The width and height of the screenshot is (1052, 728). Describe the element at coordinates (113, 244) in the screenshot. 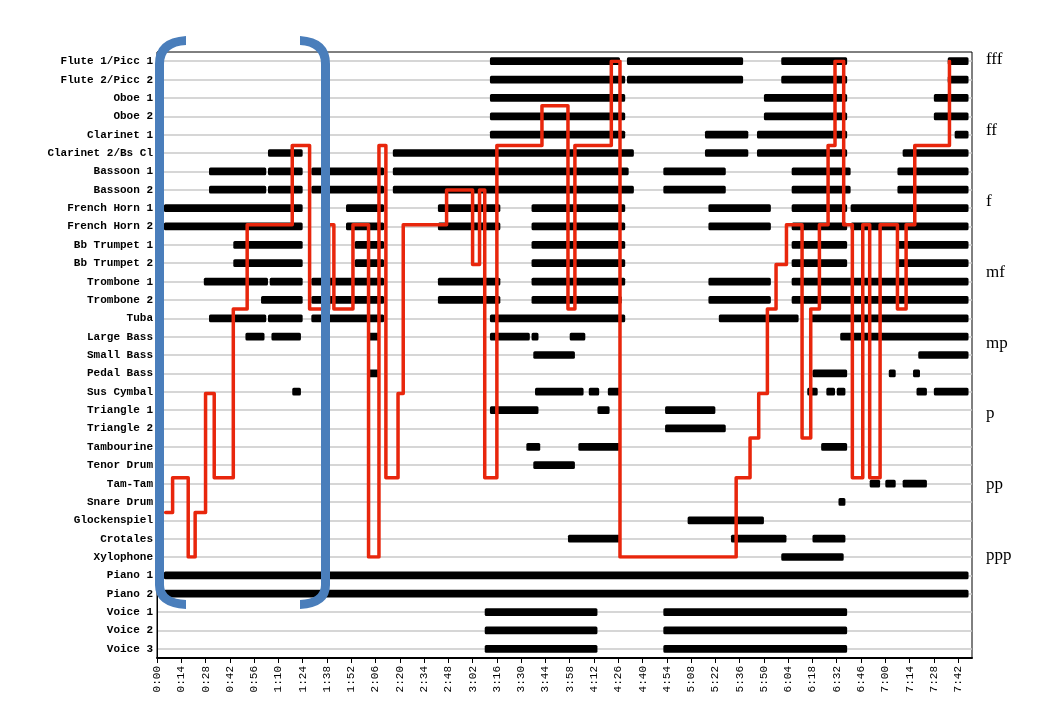

I see `y-tick-label: Bb Trumpet 1` at that location.